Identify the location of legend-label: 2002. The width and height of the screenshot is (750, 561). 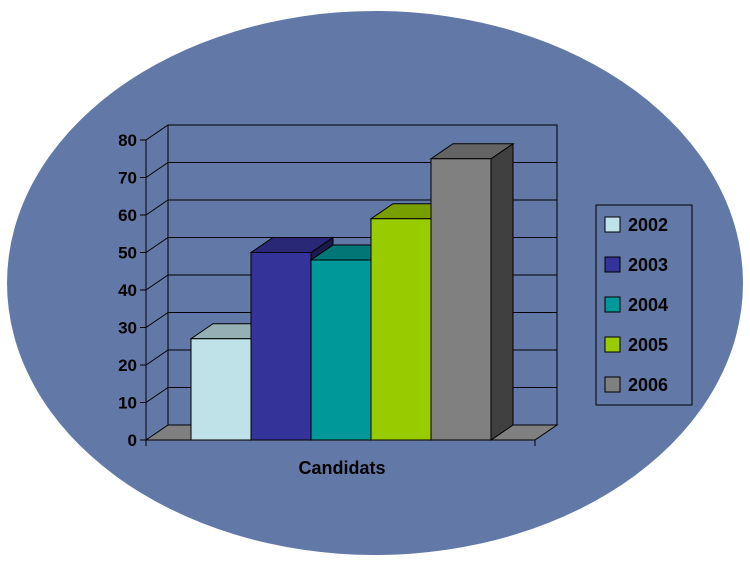
(648, 225).